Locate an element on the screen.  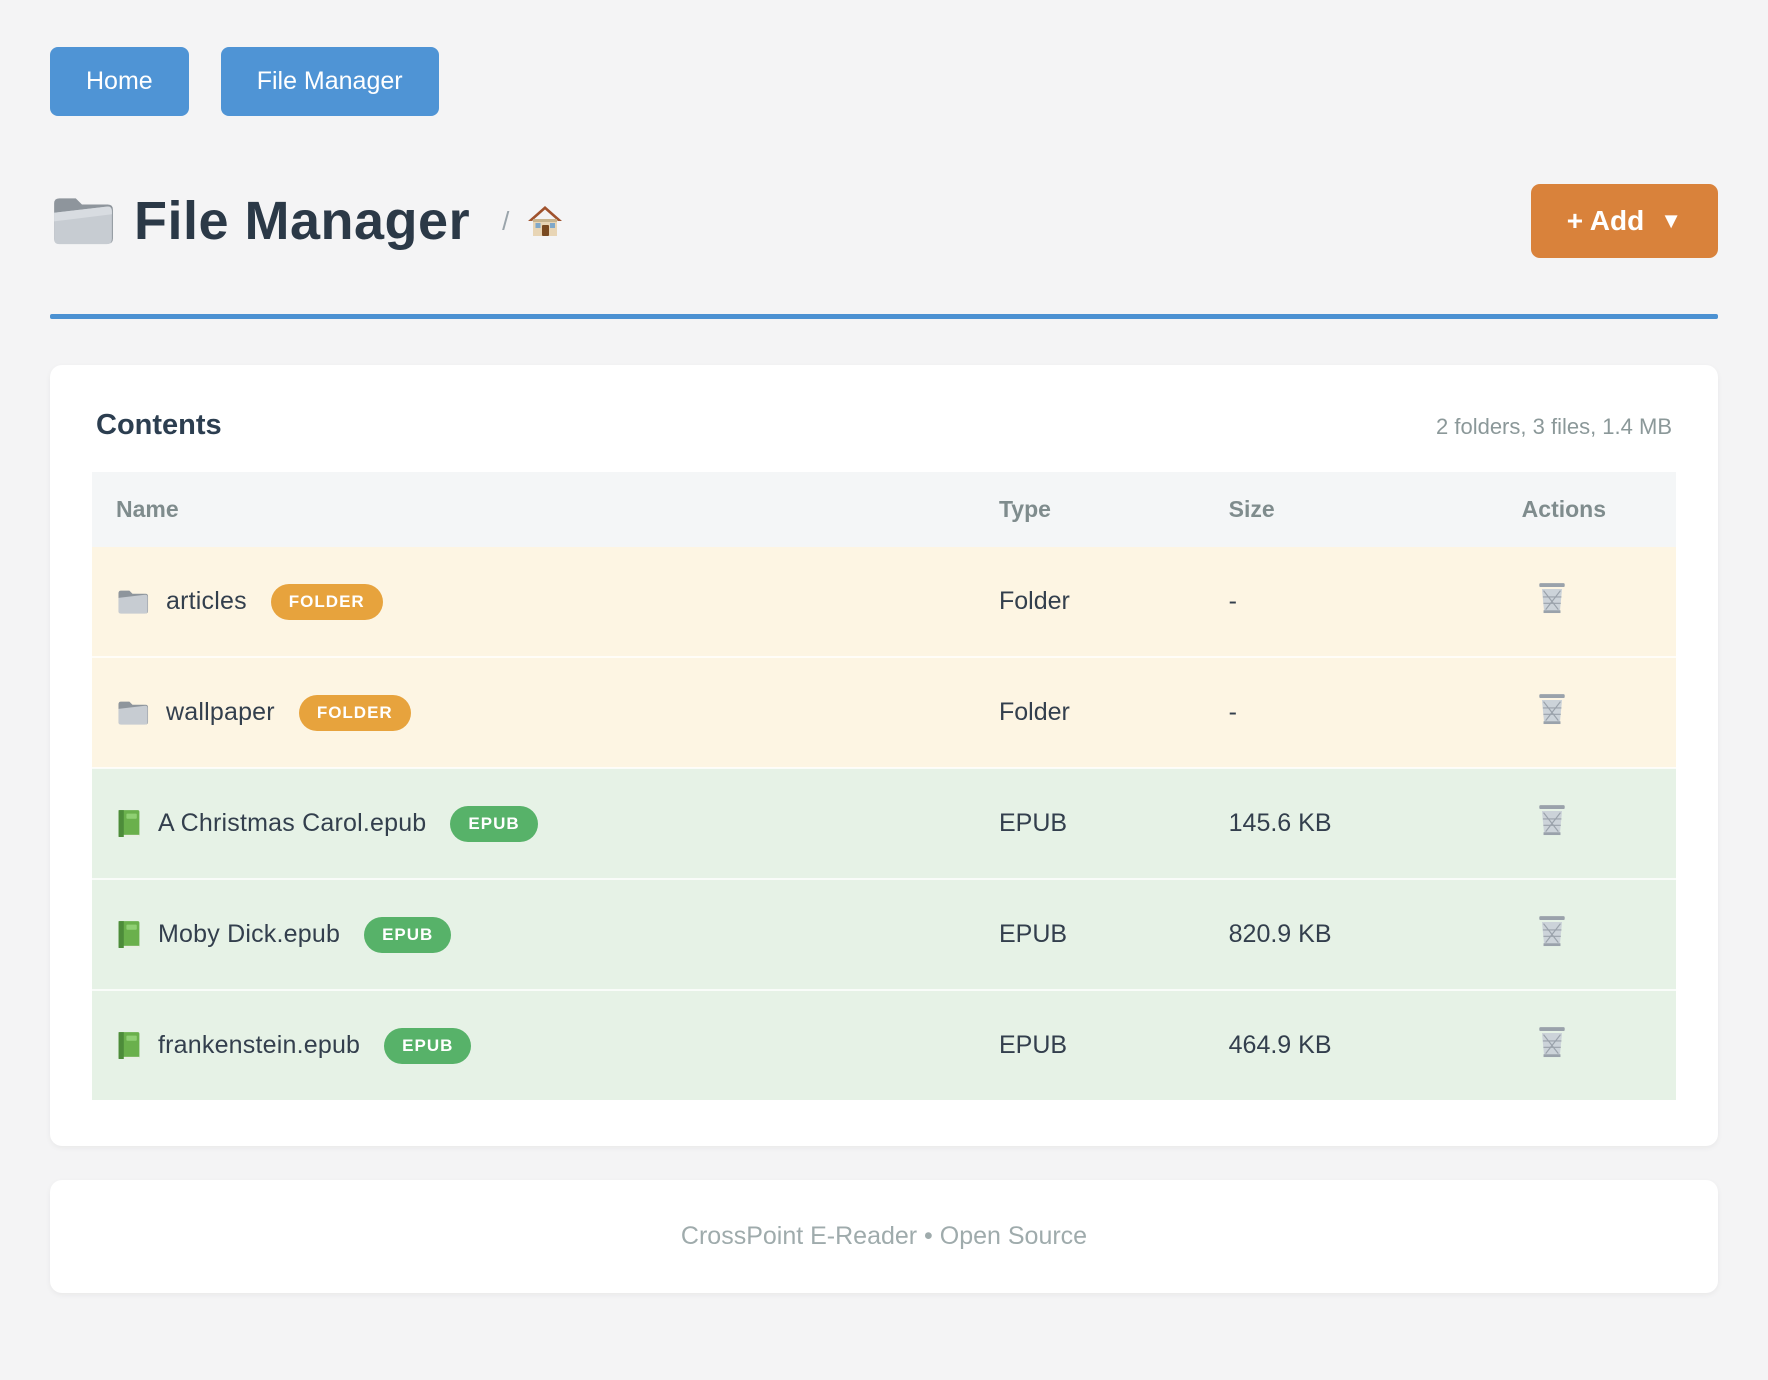
table-row-moby-dick: Moby Dick.epub EPUB EPUB 820.9 KB is located at coordinates (884, 934).